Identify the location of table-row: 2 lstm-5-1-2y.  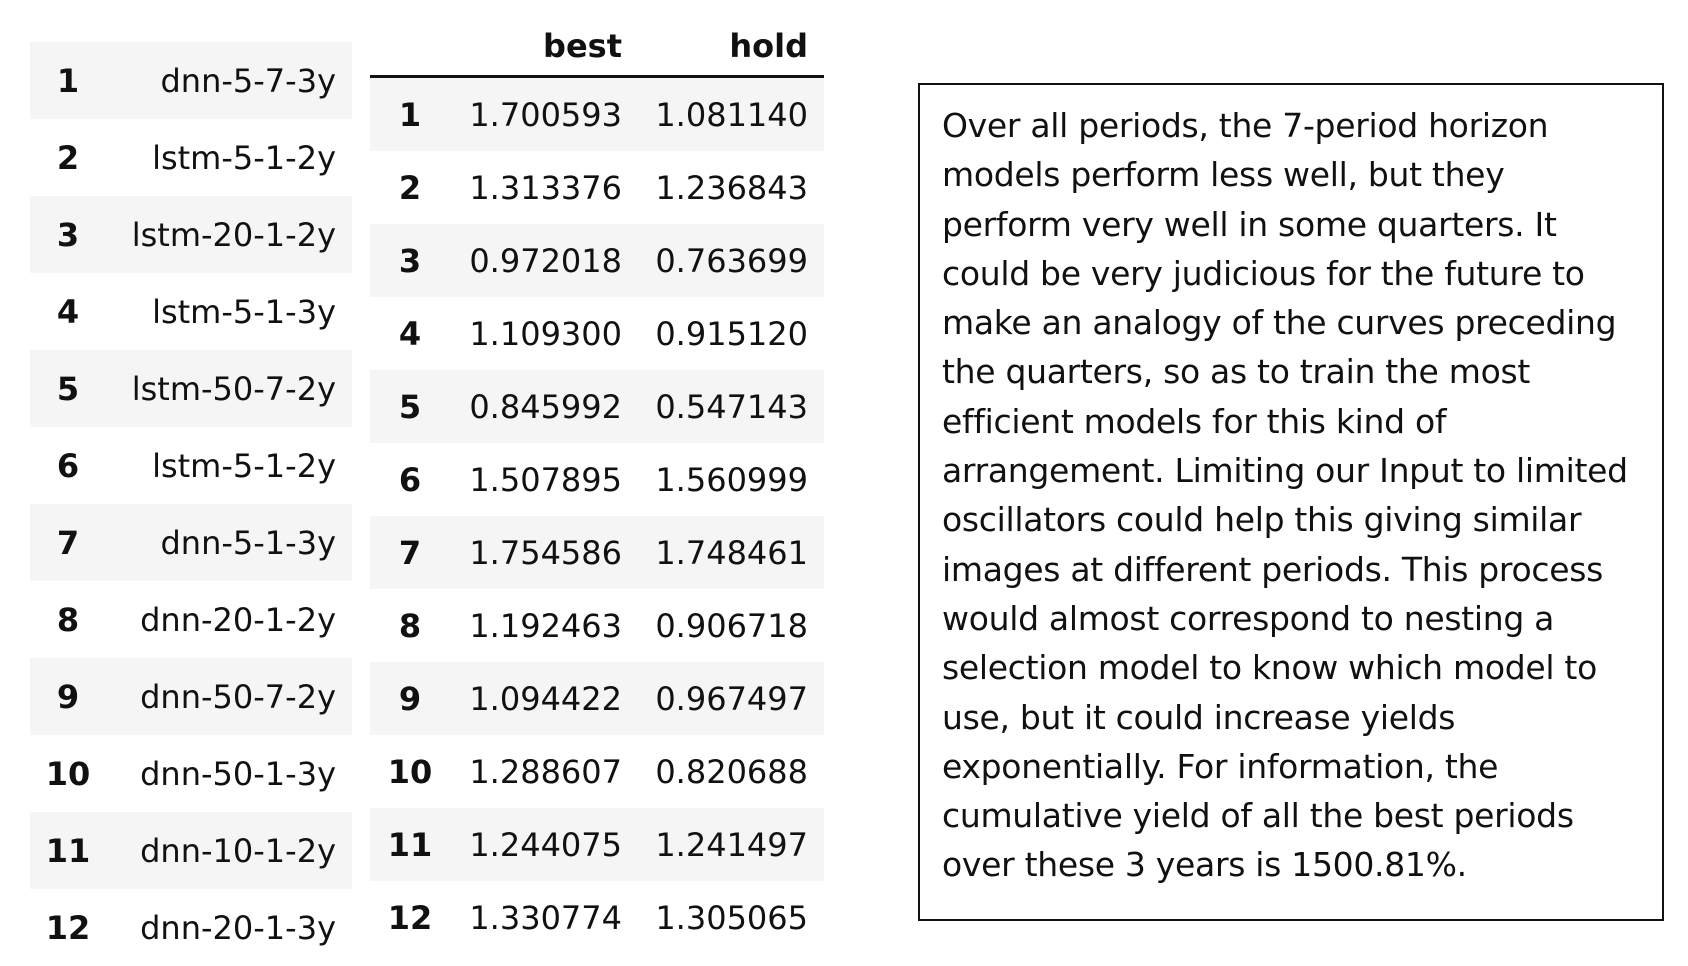
(191, 157).